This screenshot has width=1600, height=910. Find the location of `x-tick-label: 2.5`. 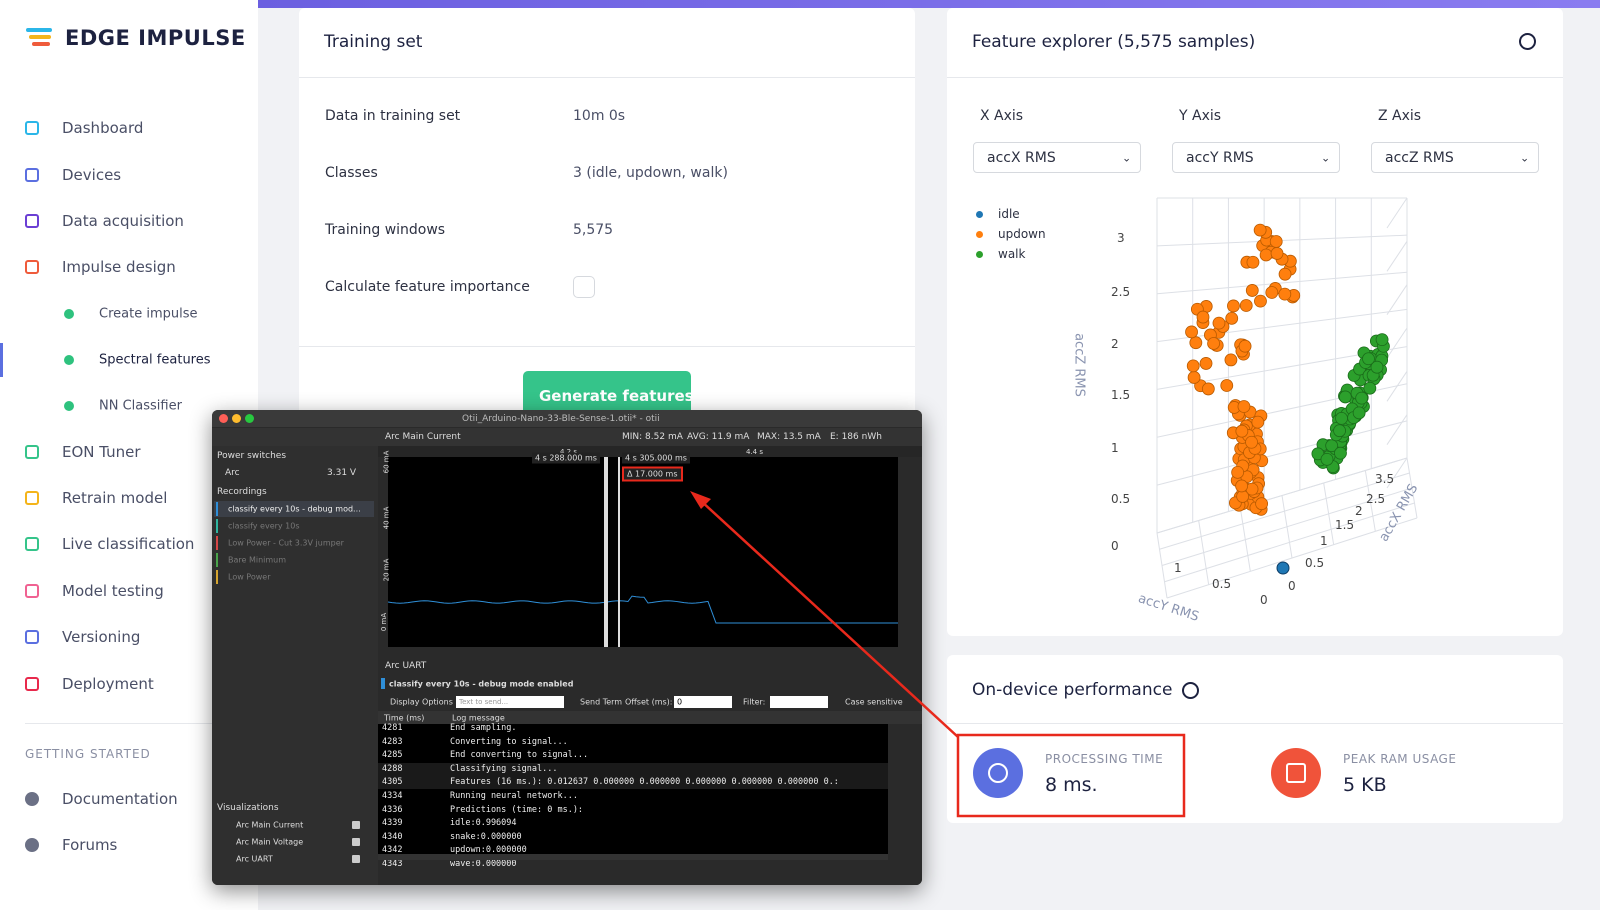

x-tick-label: 2.5 is located at coordinates (1376, 499).